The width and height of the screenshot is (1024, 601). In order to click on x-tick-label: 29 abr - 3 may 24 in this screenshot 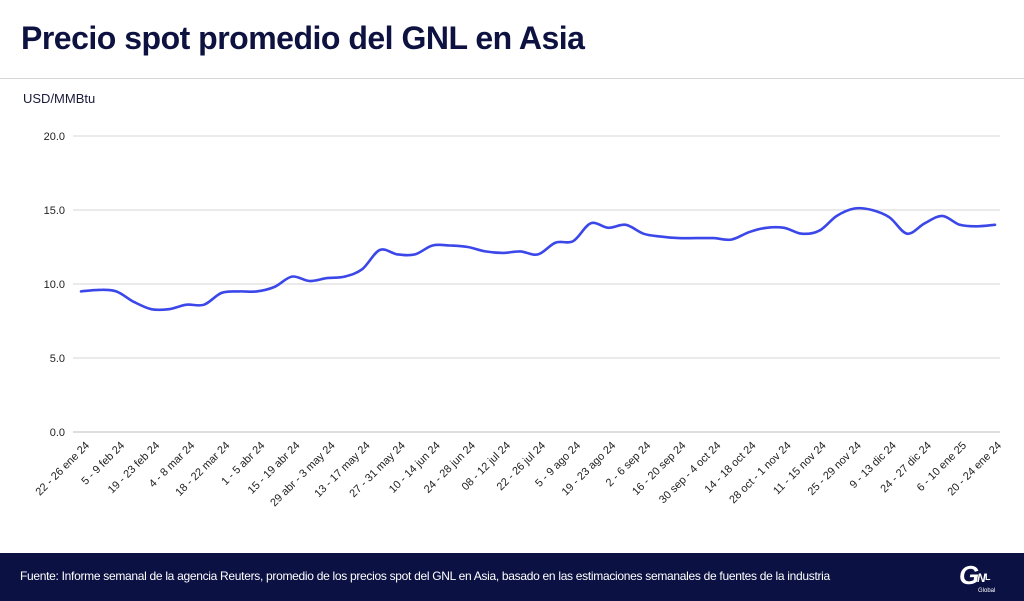, I will do `click(302, 474)`.